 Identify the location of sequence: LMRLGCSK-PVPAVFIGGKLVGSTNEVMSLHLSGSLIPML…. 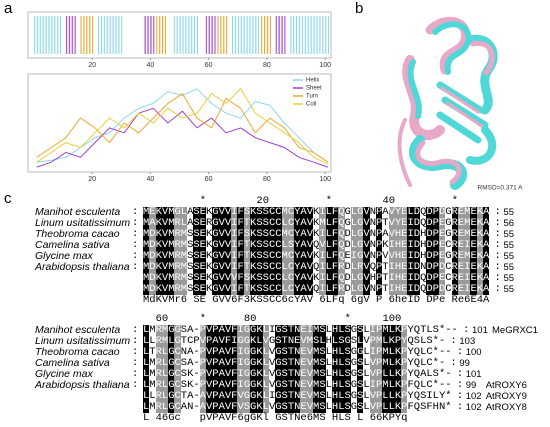
(297, 385).